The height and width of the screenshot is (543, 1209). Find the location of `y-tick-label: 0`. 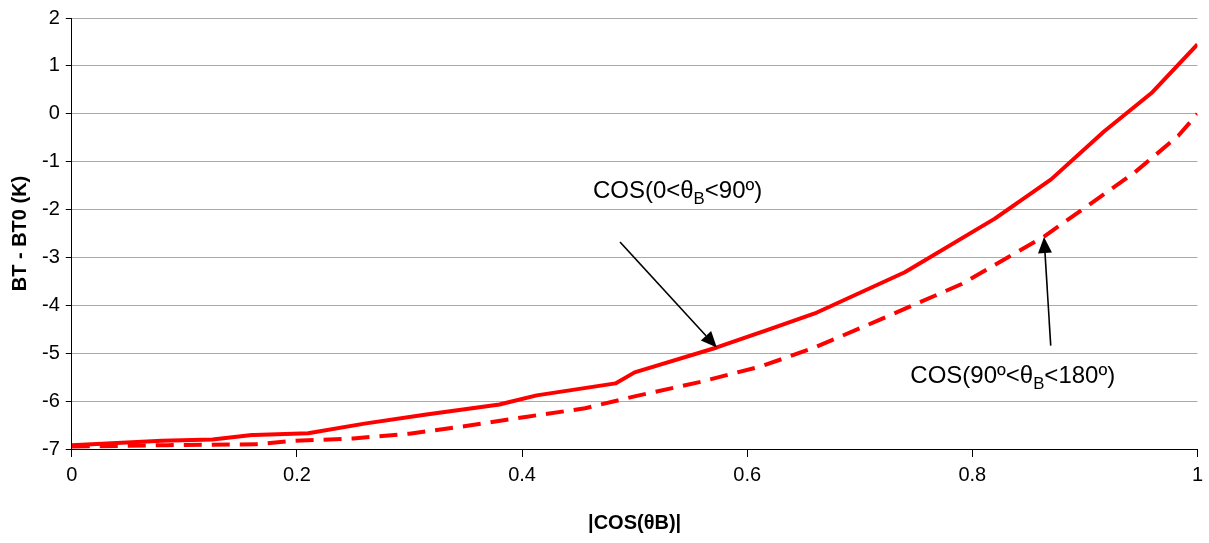

y-tick-label: 0 is located at coordinates (54, 112).